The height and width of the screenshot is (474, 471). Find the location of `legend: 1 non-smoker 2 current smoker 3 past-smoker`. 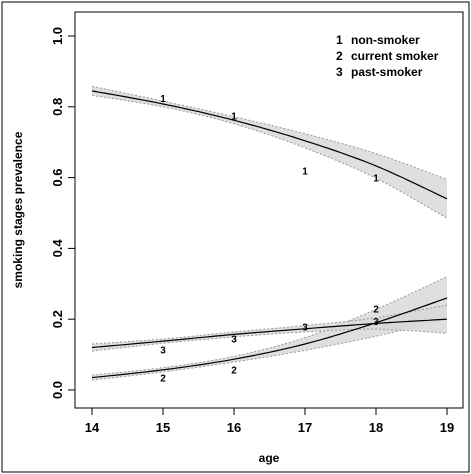

legend: 1 non-smoker 2 current smoker 3 past-smoker is located at coordinates (387, 56).